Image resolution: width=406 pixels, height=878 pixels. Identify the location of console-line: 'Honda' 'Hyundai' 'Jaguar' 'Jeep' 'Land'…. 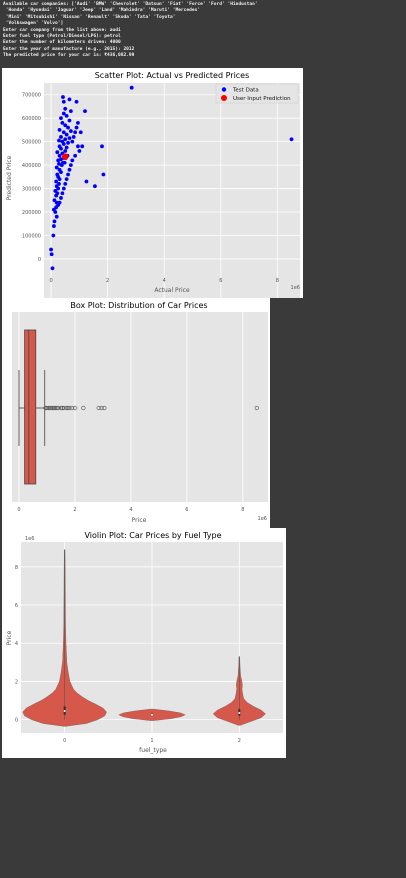
(101, 10).